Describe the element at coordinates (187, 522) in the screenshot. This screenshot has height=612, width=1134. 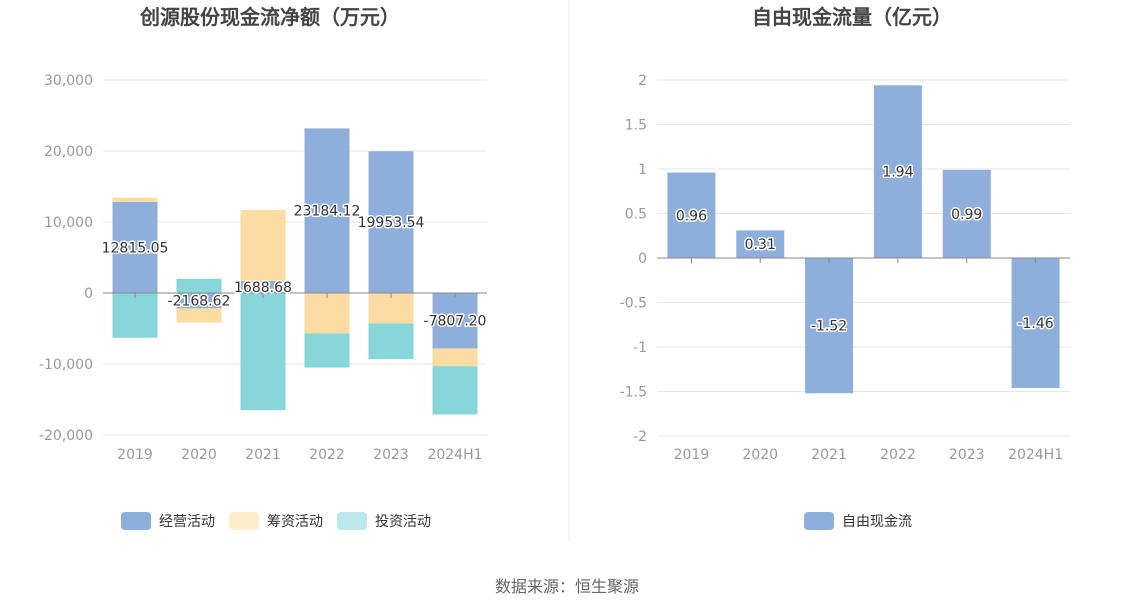
I see `legend-label: 经营活动` at that location.